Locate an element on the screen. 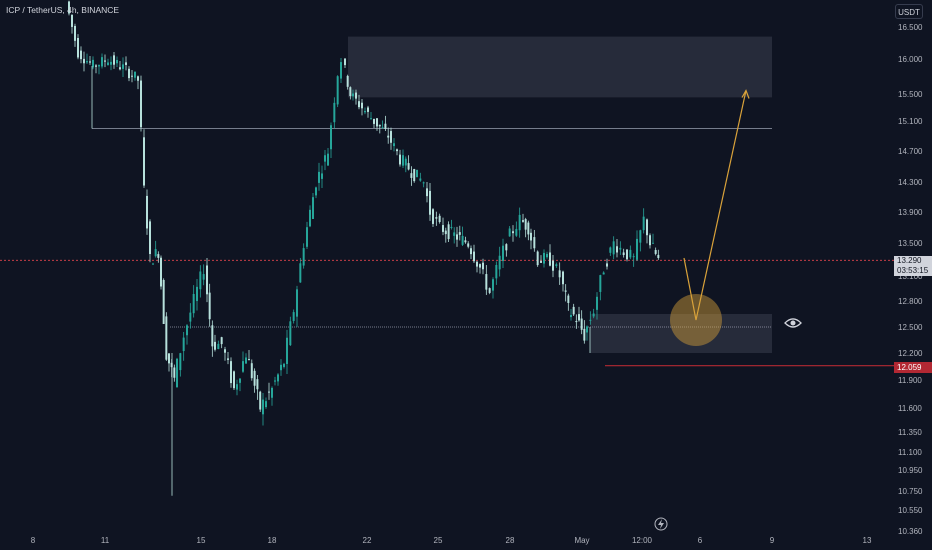 Image resolution: width=932 pixels, height=550 pixels. x-tick-label: 12:00 is located at coordinates (642, 540).